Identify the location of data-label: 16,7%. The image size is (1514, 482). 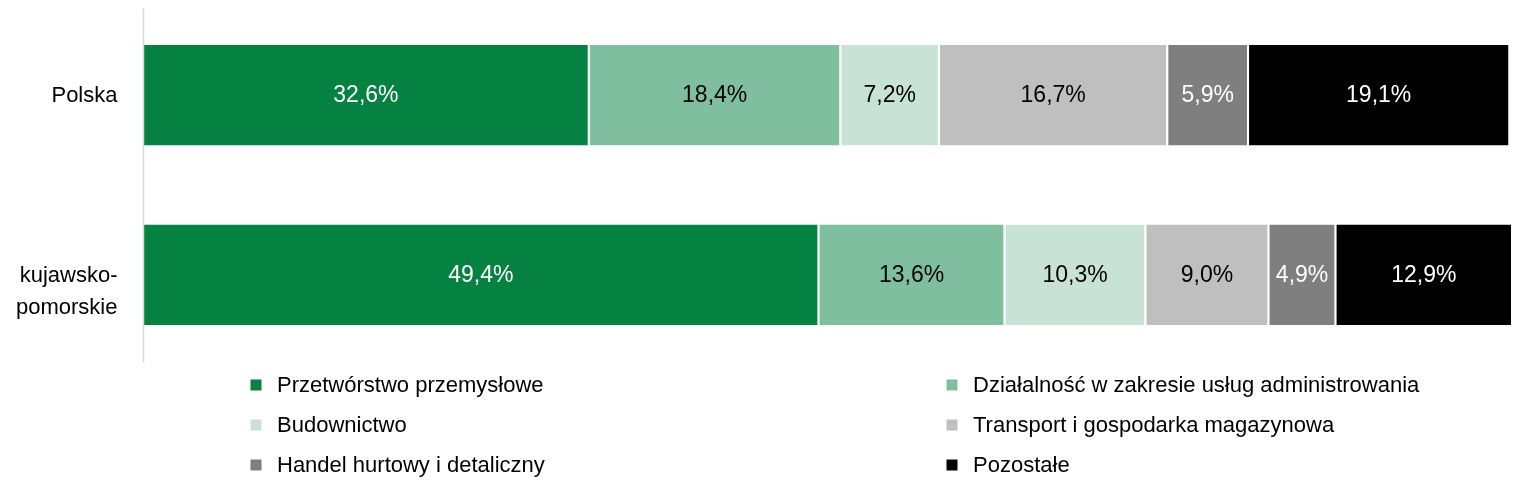
(1053, 94).